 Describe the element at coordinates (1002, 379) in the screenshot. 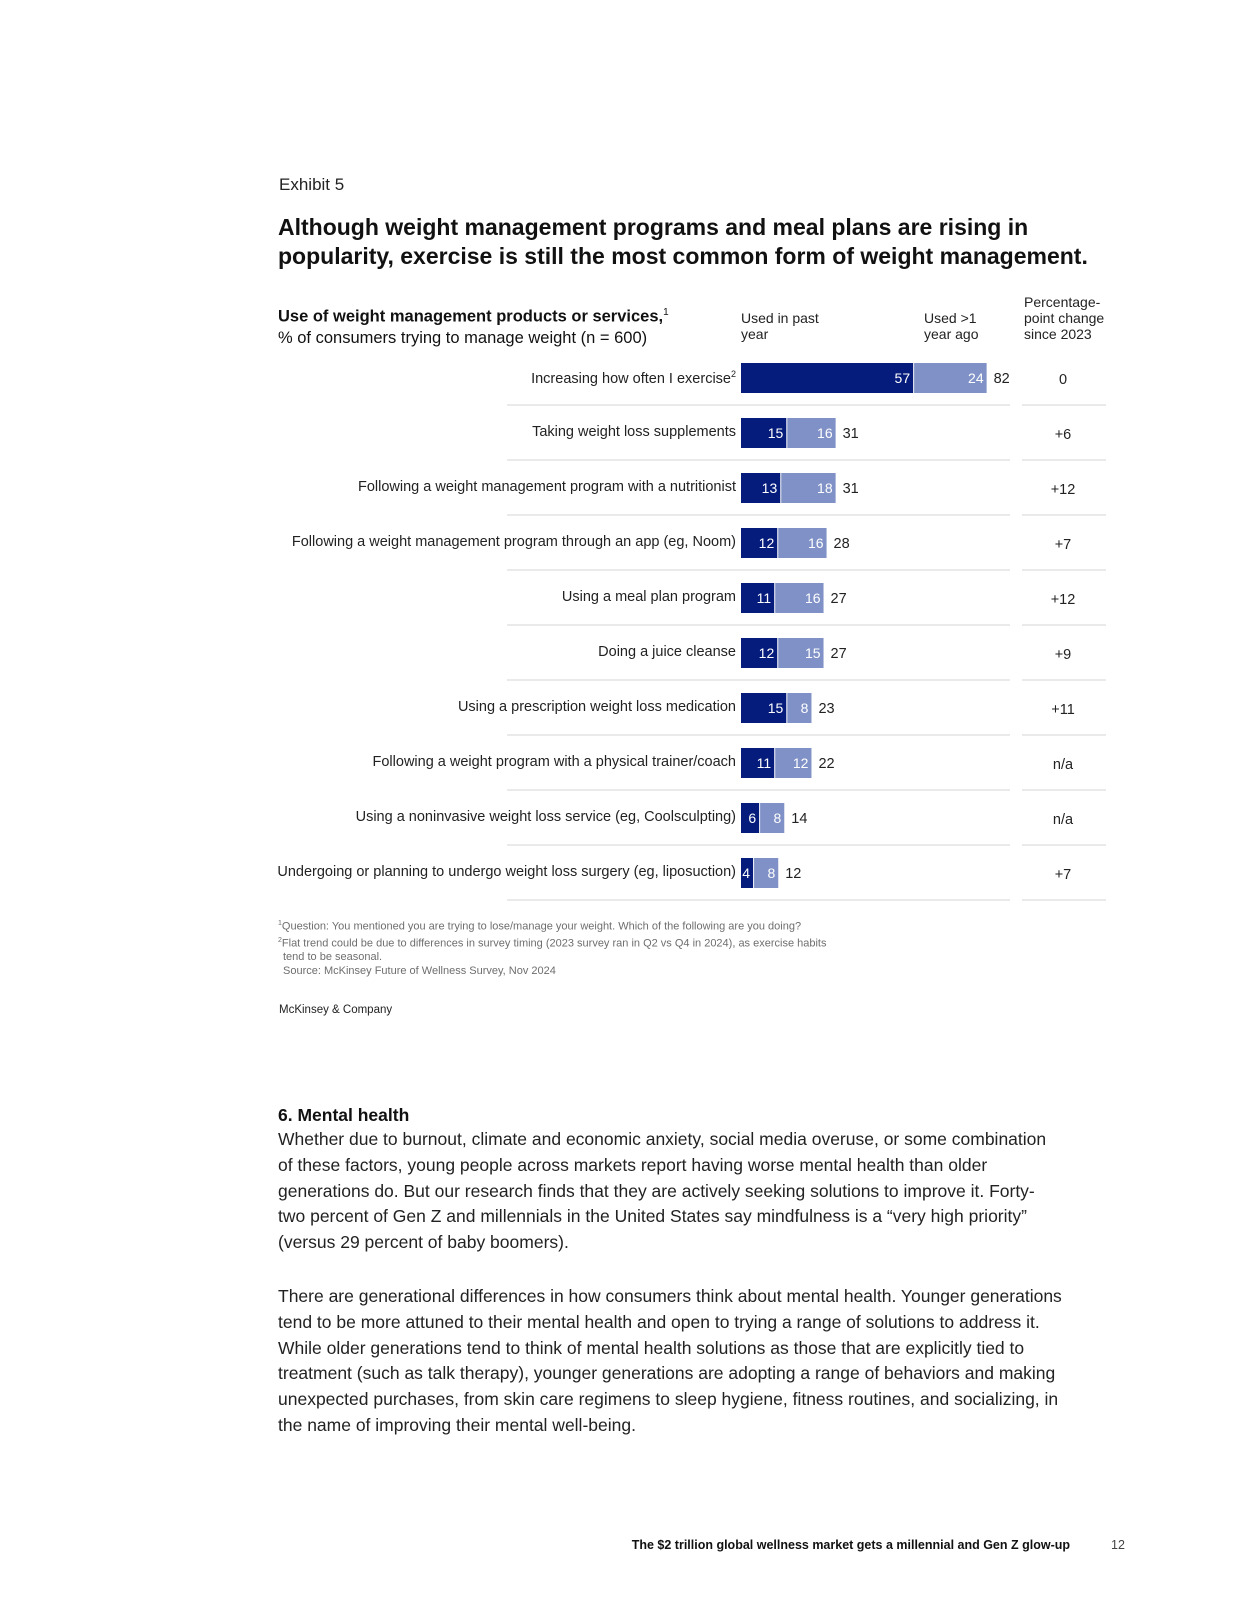

I see `total-label: 82` at that location.